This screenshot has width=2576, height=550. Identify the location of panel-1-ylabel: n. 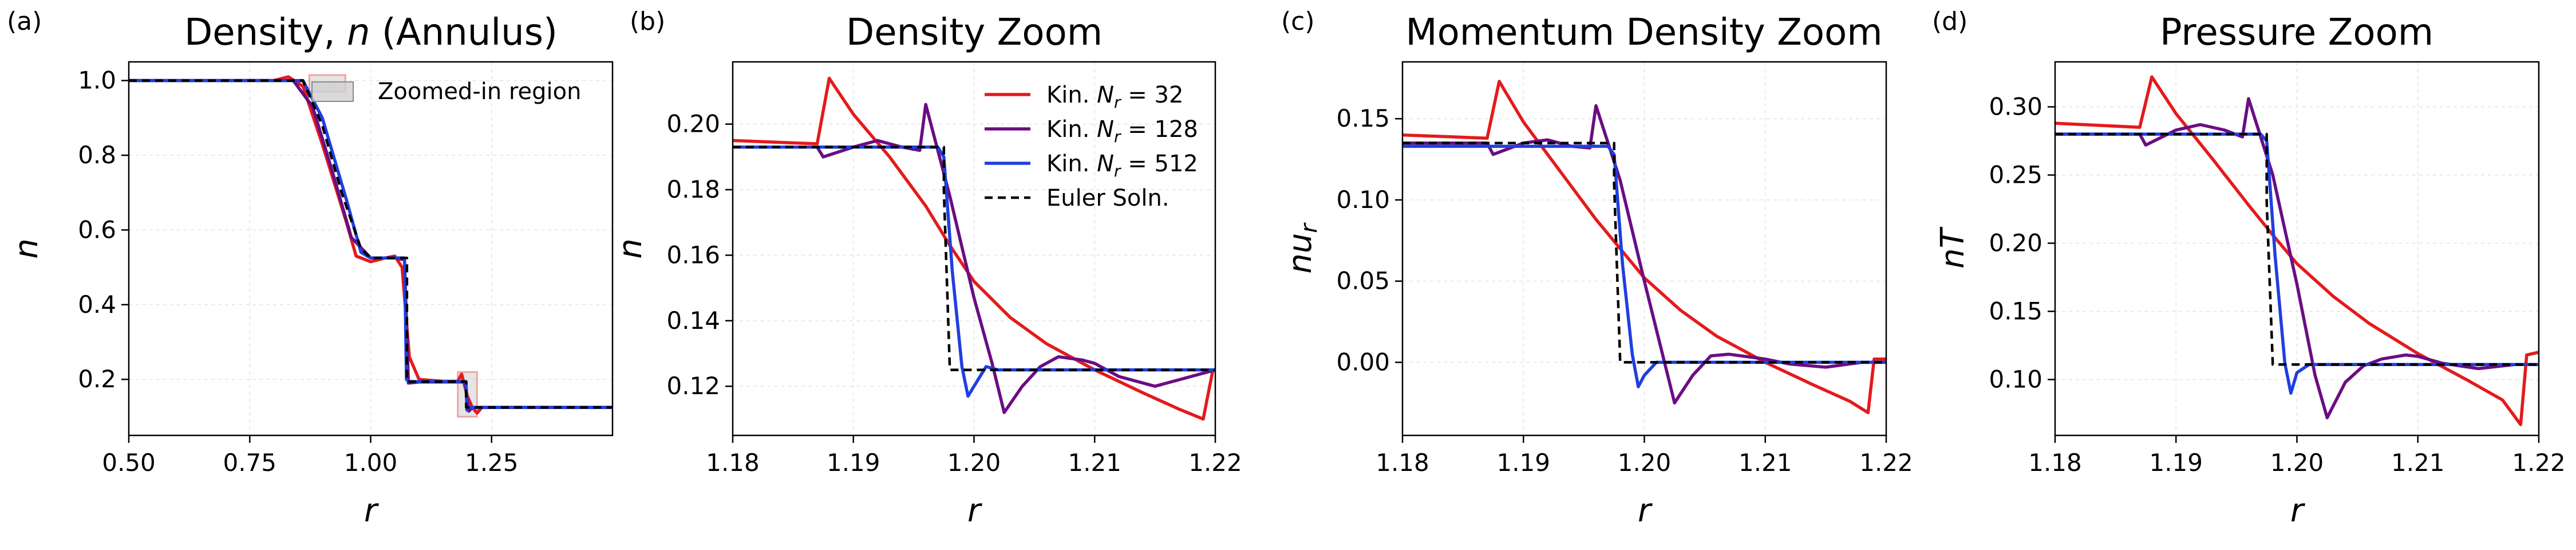
(26, 248).